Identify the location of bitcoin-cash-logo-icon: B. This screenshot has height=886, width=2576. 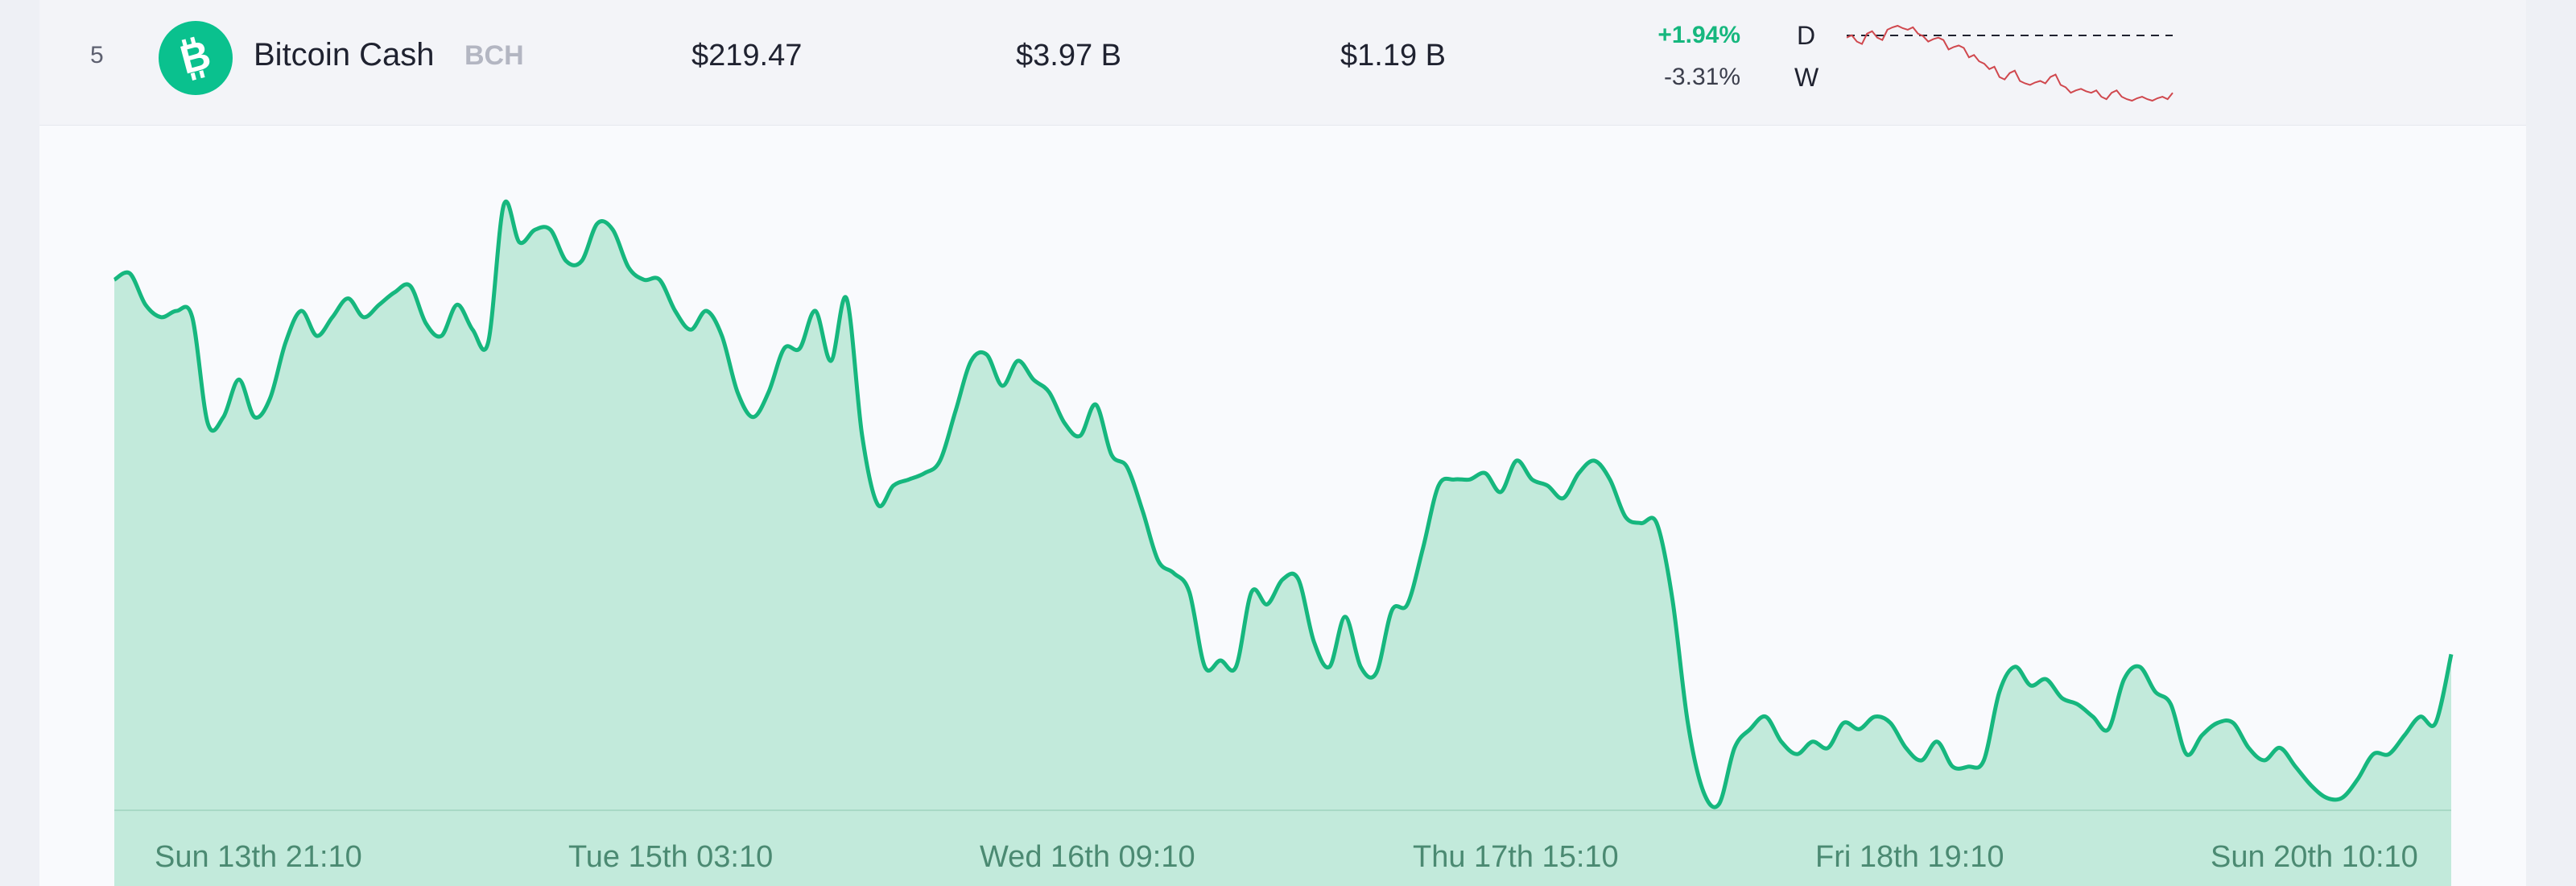
(196, 58).